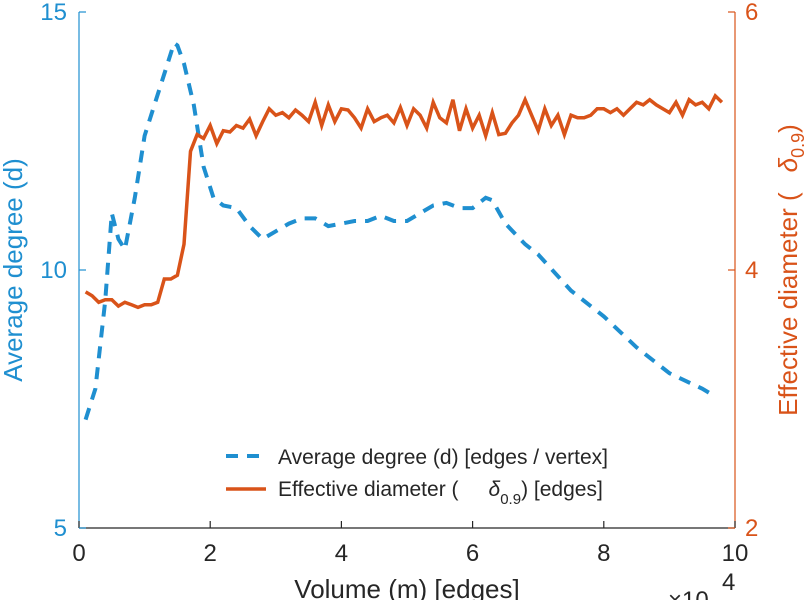  I want to click on right-y-tick-label: 2, so click(751, 528).